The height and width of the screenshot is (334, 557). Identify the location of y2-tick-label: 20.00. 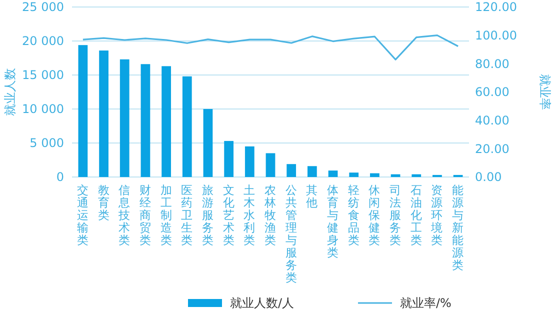
(492, 149).